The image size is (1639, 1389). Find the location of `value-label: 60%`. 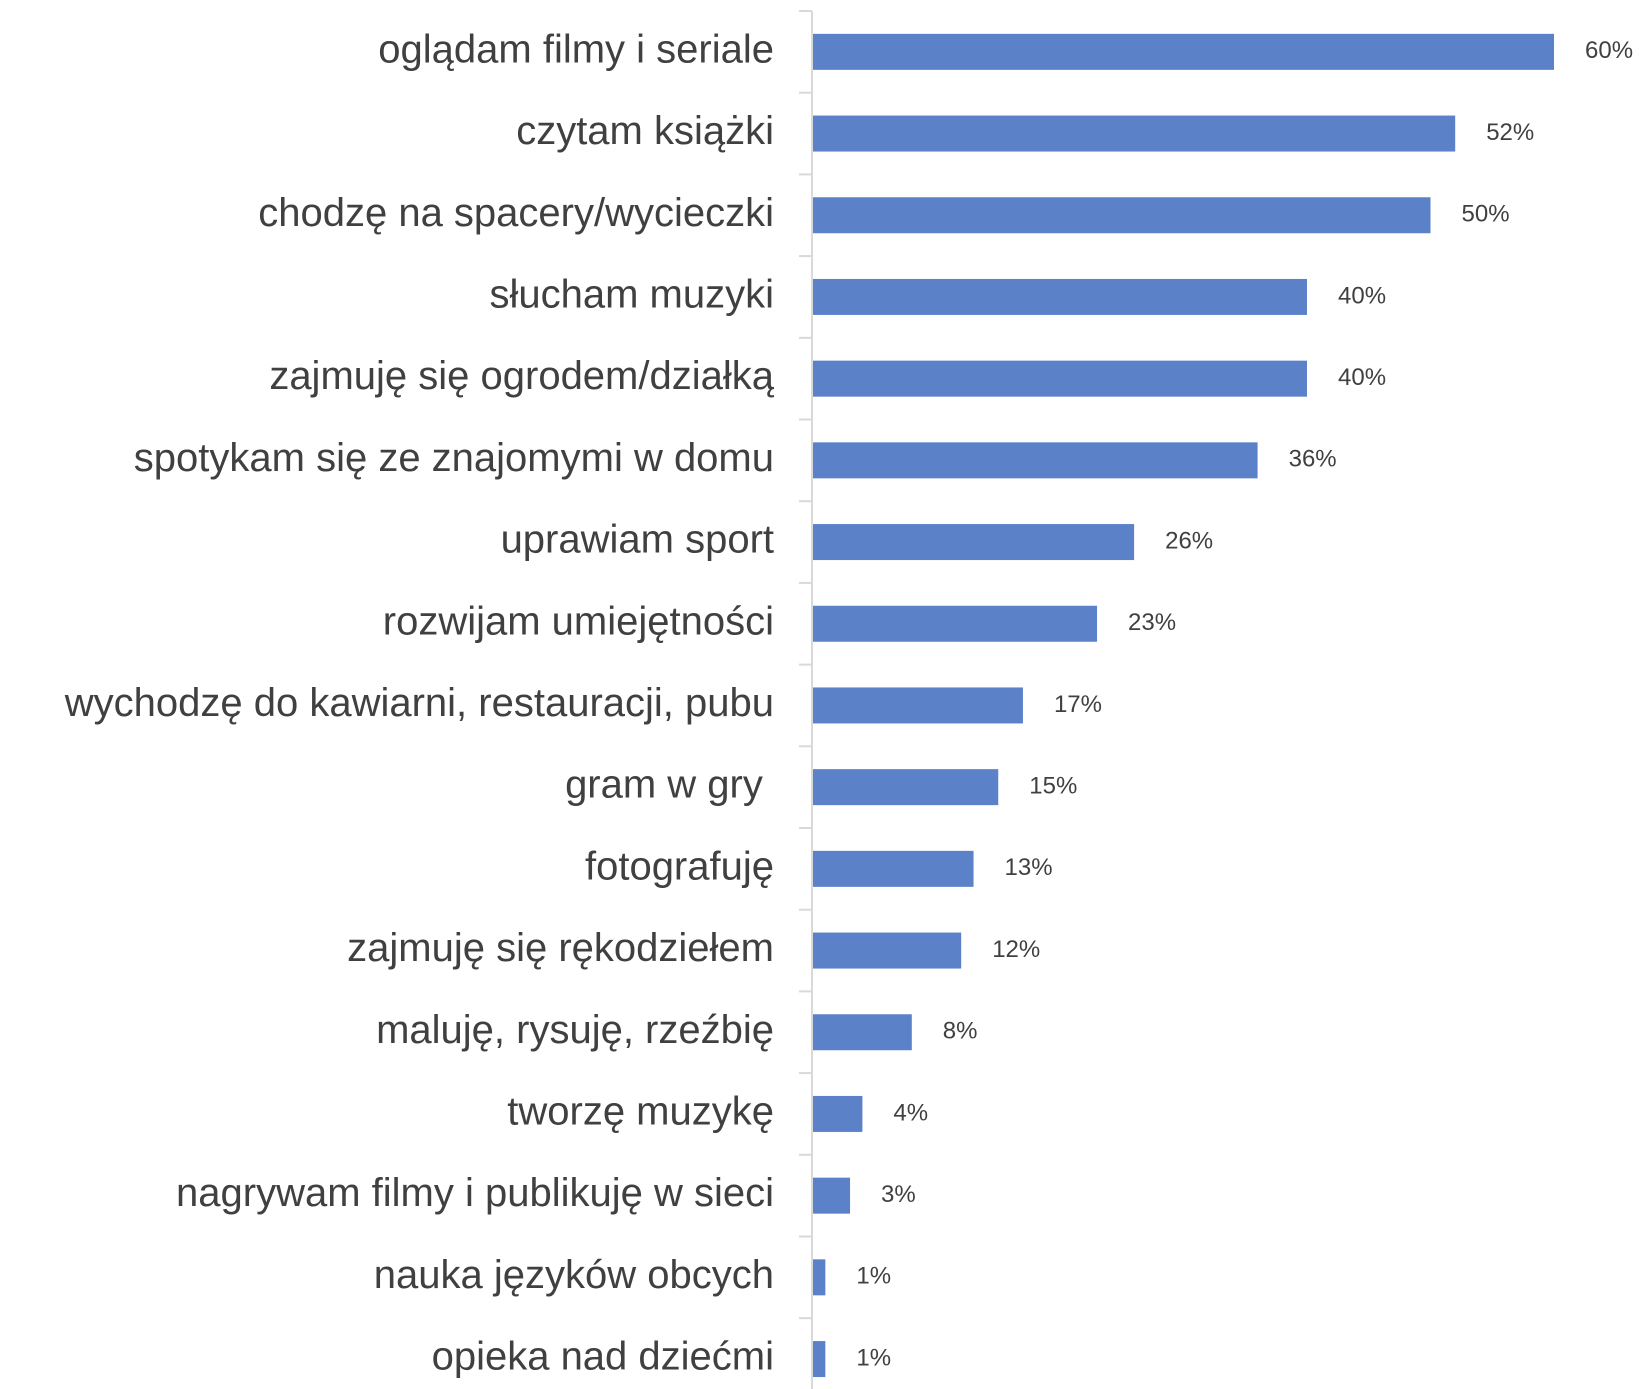

value-label: 60% is located at coordinates (1609, 50).